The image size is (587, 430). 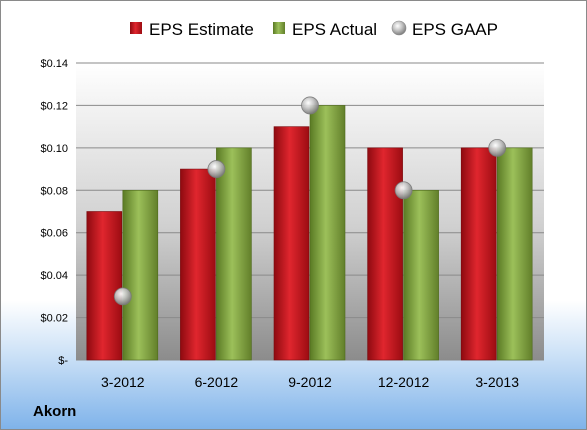 I want to click on legend-label: EPS Actual, so click(x=334, y=29).